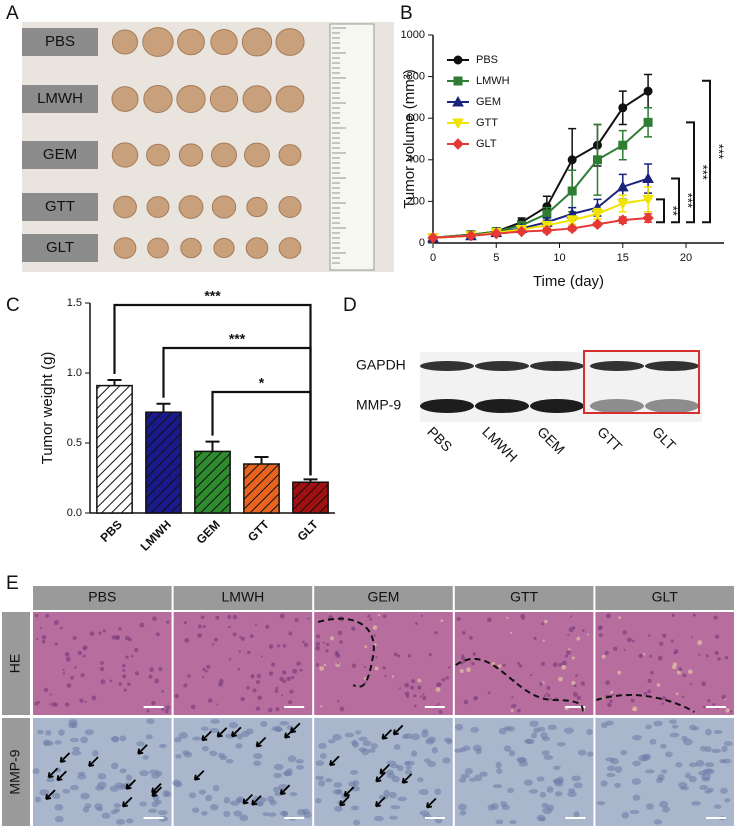 Image resolution: width=735 pixels, height=831 pixels. Describe the element at coordinates (665, 597) in the screenshot. I see `column-label: GLT` at that location.